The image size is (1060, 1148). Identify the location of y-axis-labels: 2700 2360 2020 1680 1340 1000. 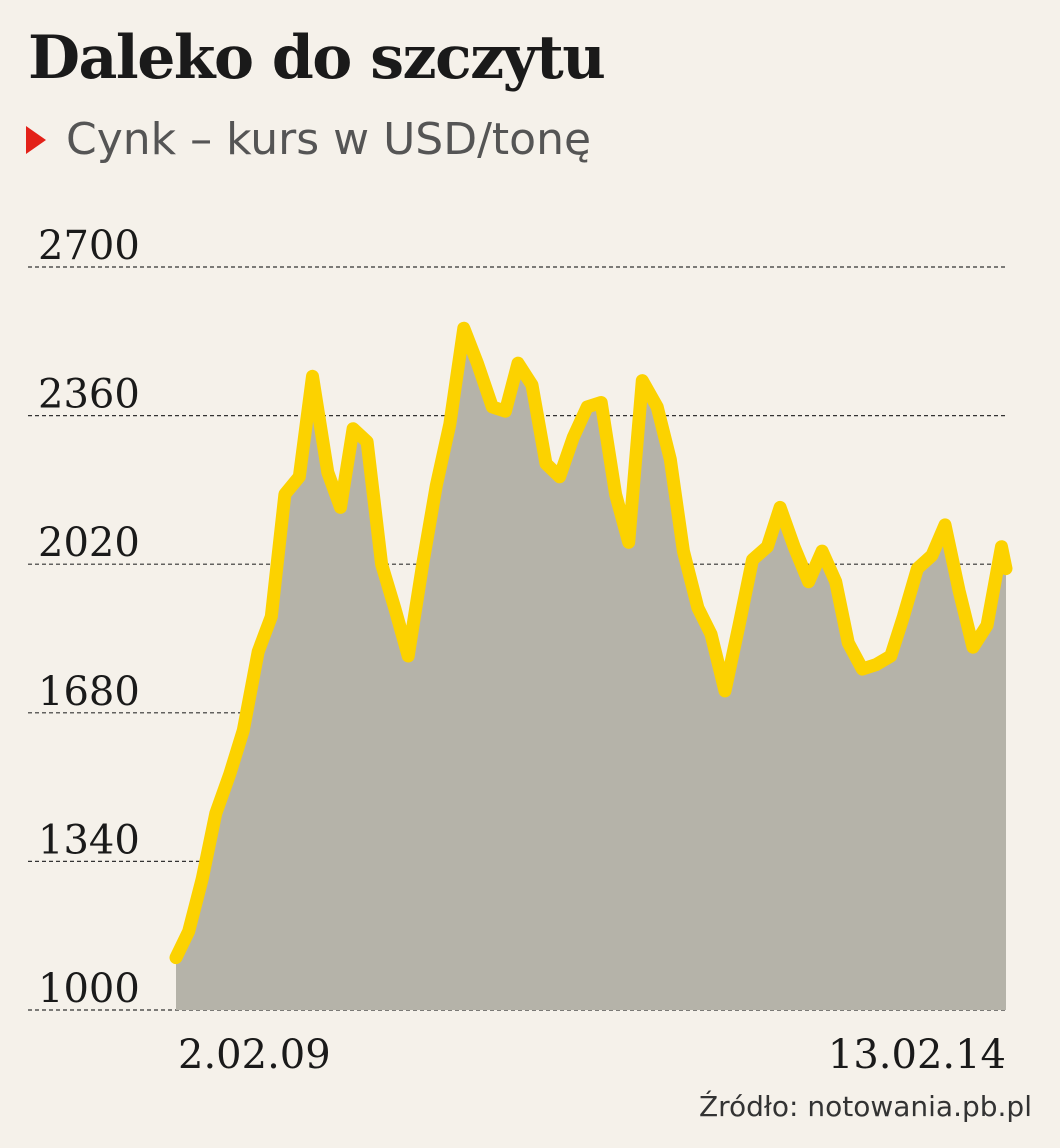
(89, 617).